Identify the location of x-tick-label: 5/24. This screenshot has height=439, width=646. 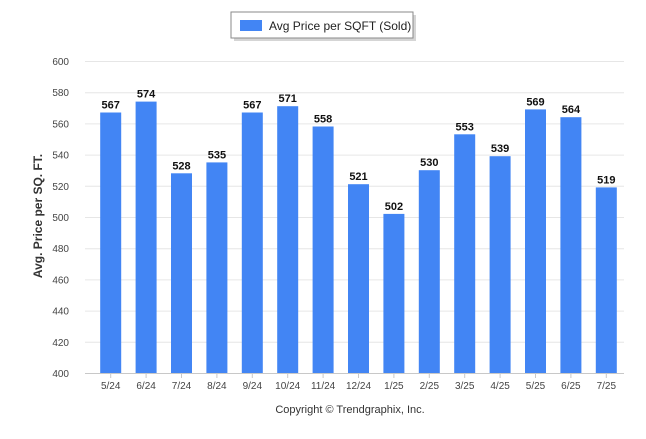
(111, 386).